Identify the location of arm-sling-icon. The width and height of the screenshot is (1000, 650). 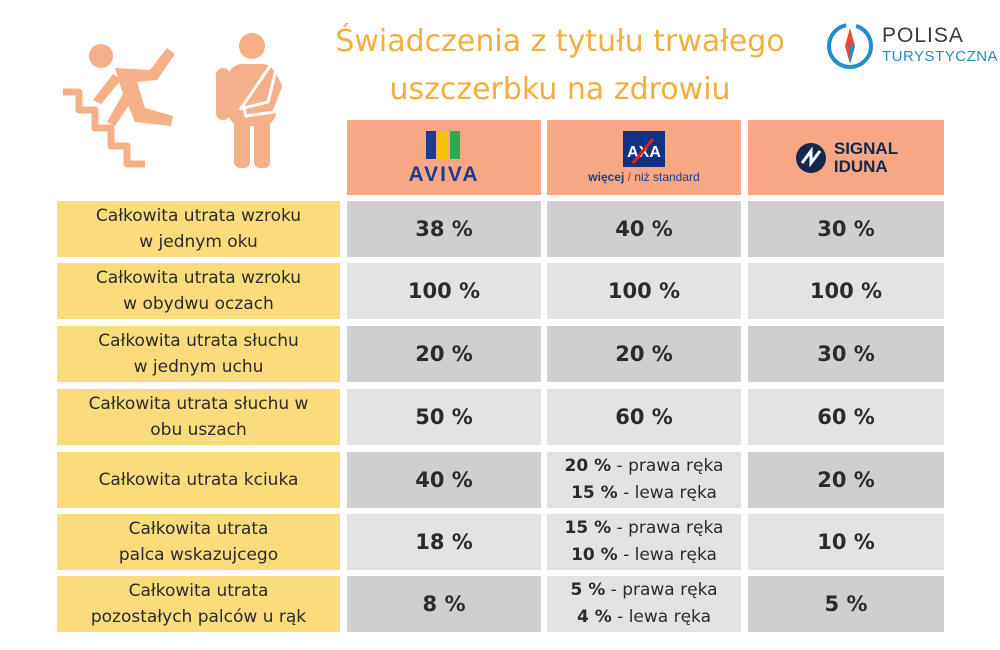
(251, 100).